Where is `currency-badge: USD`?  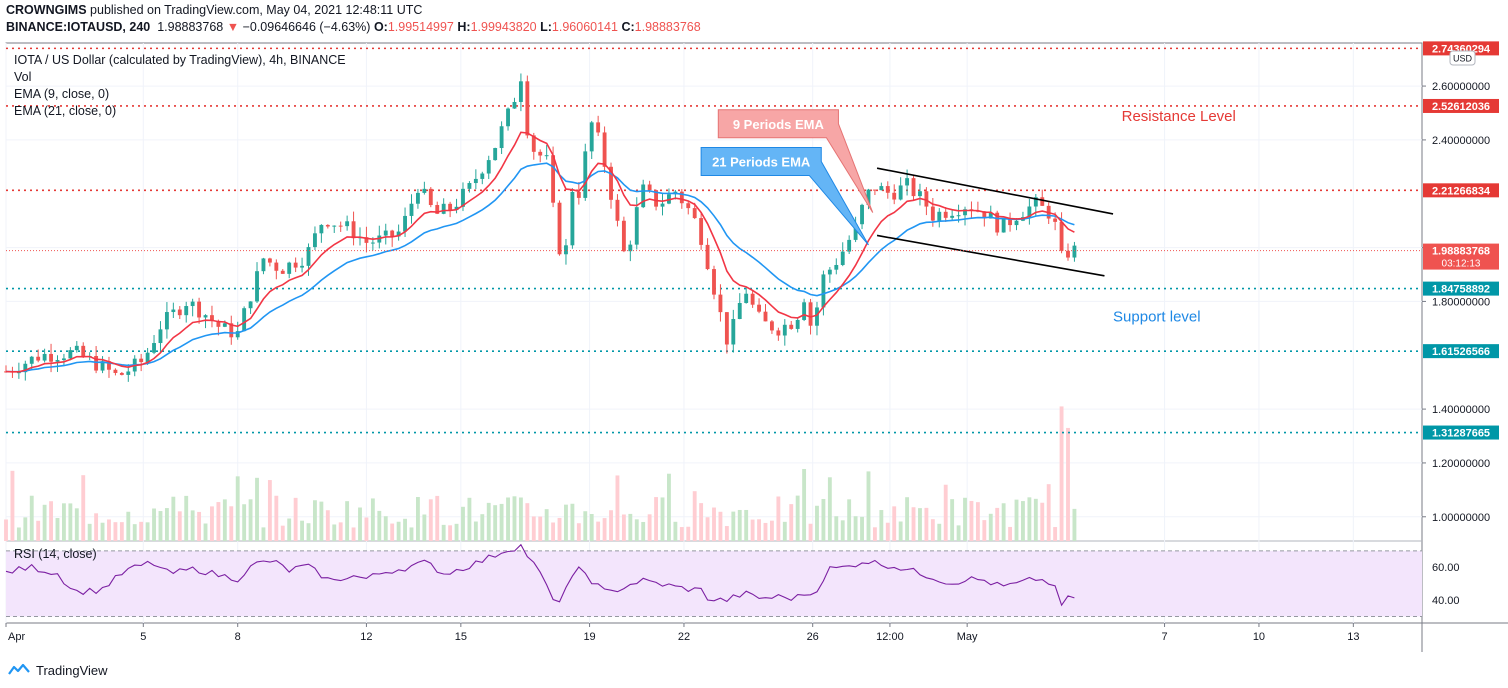
currency-badge: USD is located at coordinates (1462, 58).